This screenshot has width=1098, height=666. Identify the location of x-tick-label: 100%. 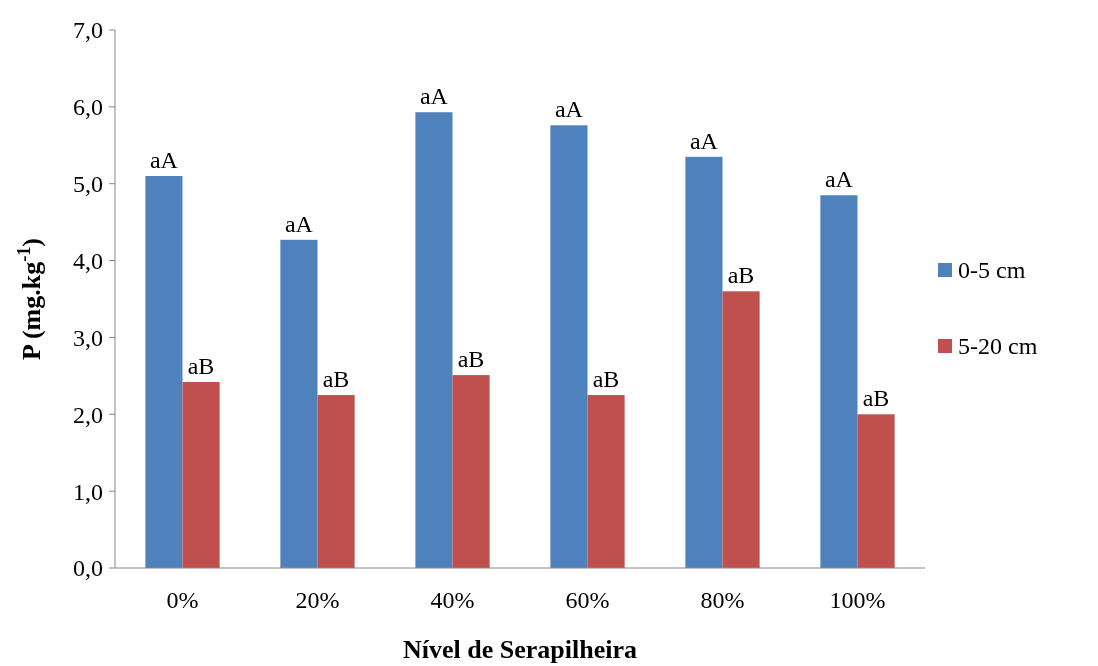
(857, 600).